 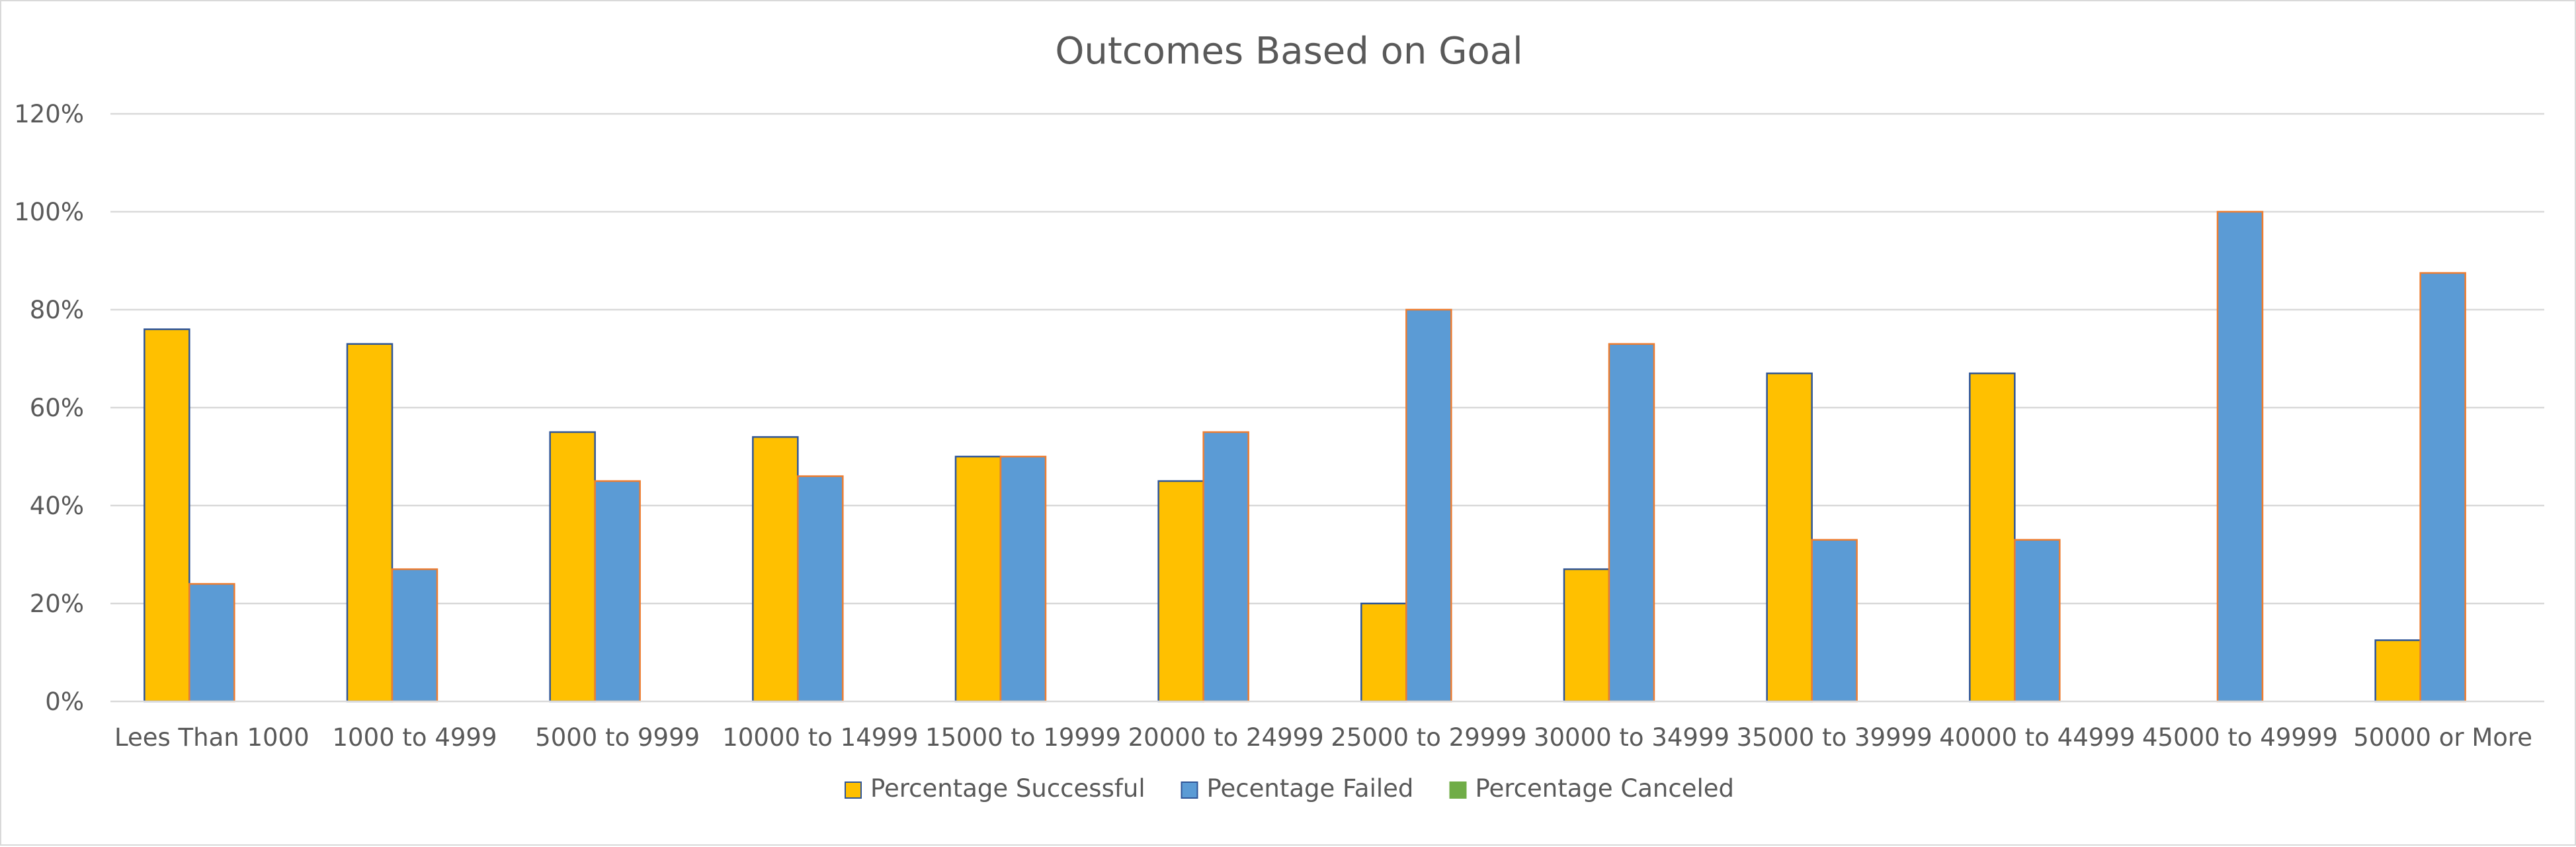 What do you see at coordinates (1834, 738) in the screenshot?
I see `x-tick-label: 35000 to 39999` at bounding box center [1834, 738].